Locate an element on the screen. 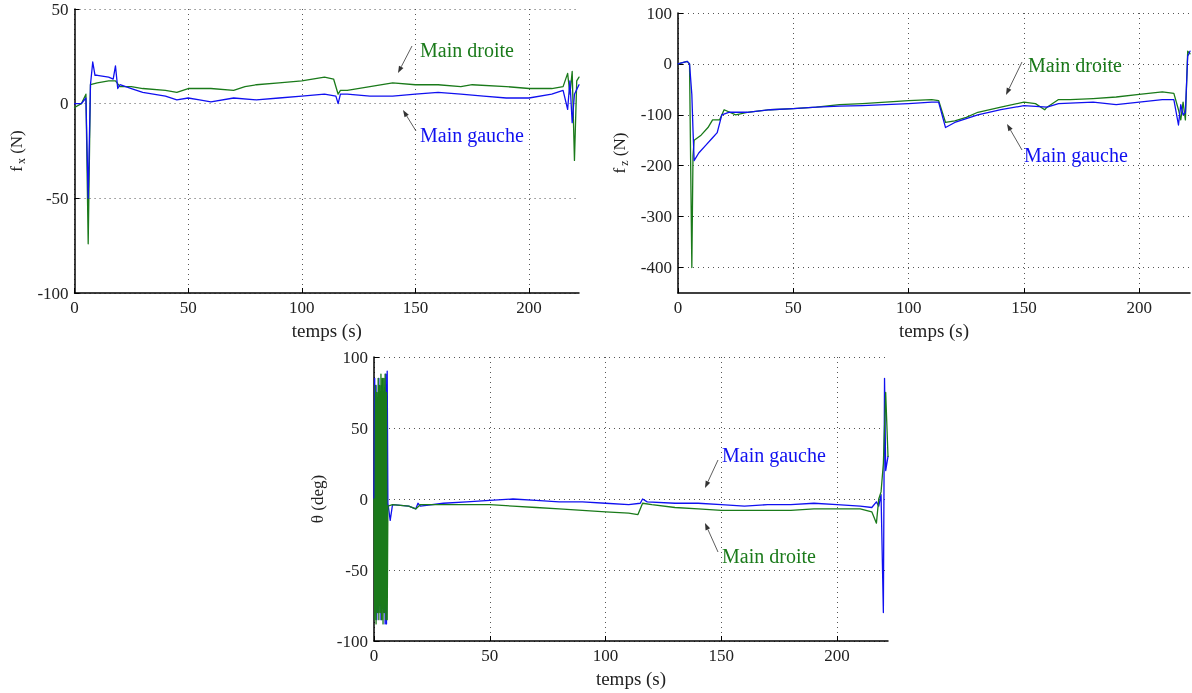  y-tick-label: -200 is located at coordinates (656, 166).